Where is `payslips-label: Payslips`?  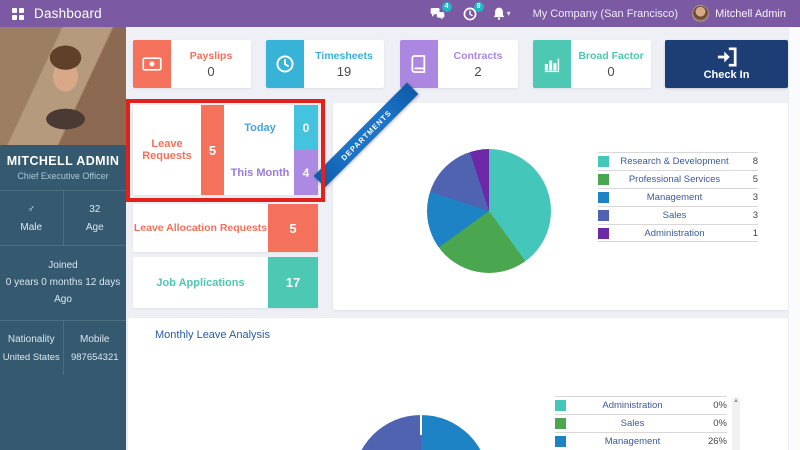 payslips-label: Payslips is located at coordinates (211, 55).